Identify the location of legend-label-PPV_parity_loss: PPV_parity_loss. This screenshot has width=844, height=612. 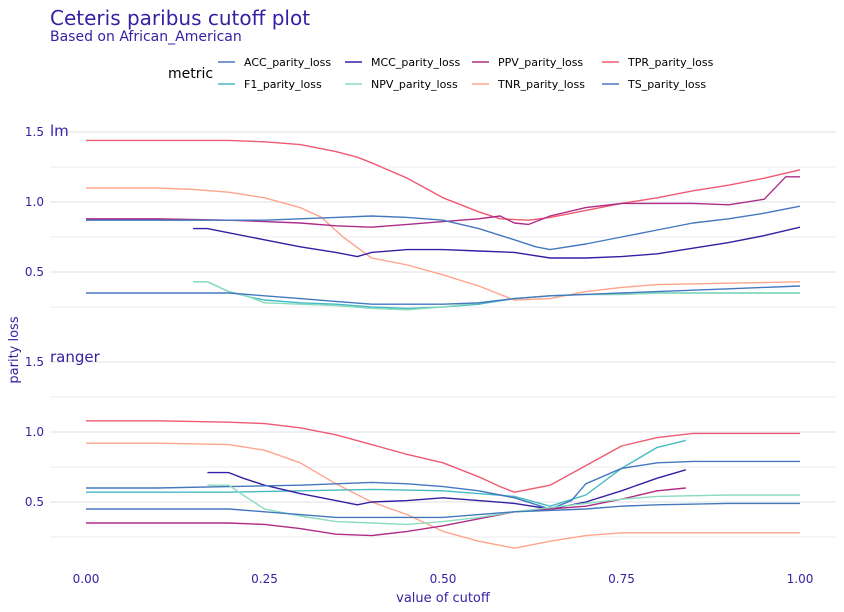
(540, 62).